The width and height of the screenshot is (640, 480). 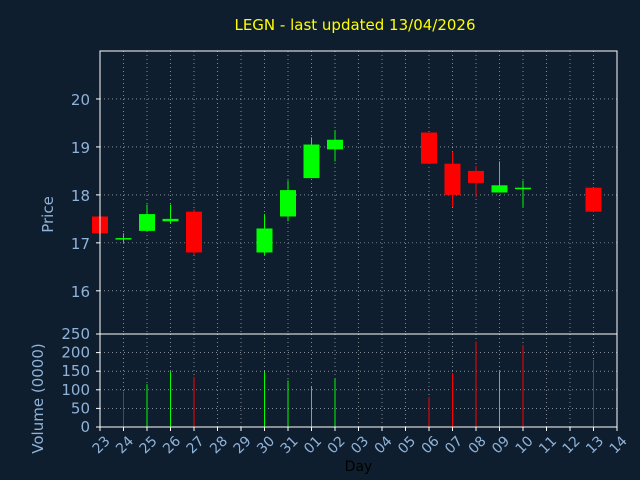 I want to click on volume-tick-label: 250, so click(x=75, y=334).